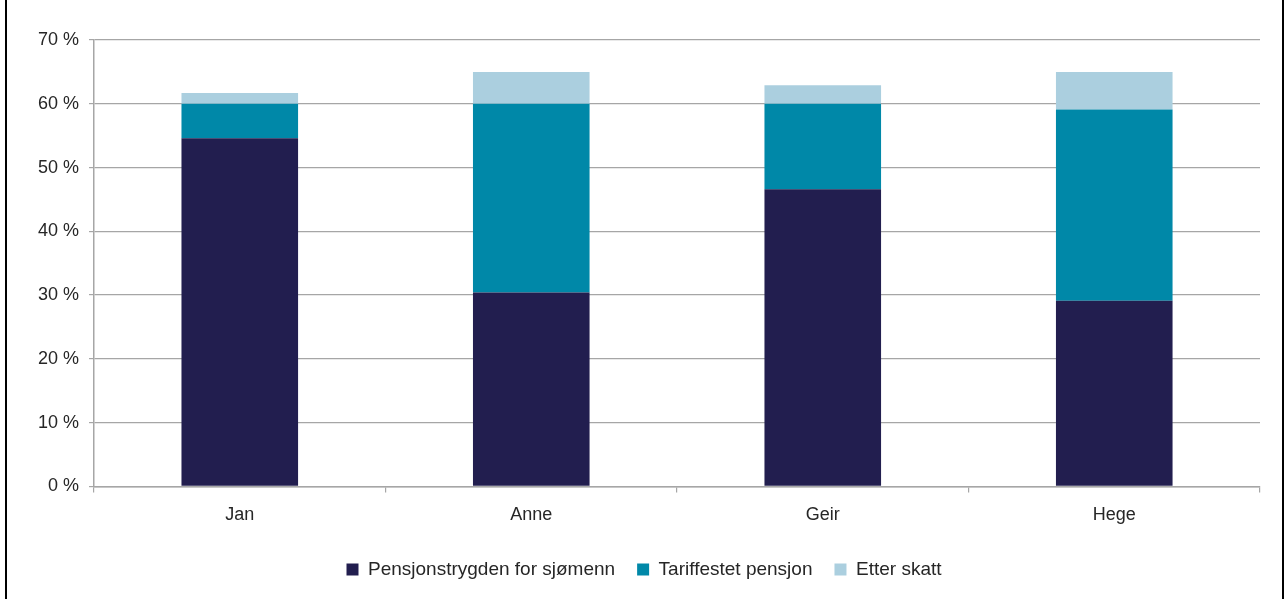 Image resolution: width=1285 pixels, height=601 pixels. Describe the element at coordinates (59, 38) in the screenshot. I see `y-tick-label: 70 %` at that location.